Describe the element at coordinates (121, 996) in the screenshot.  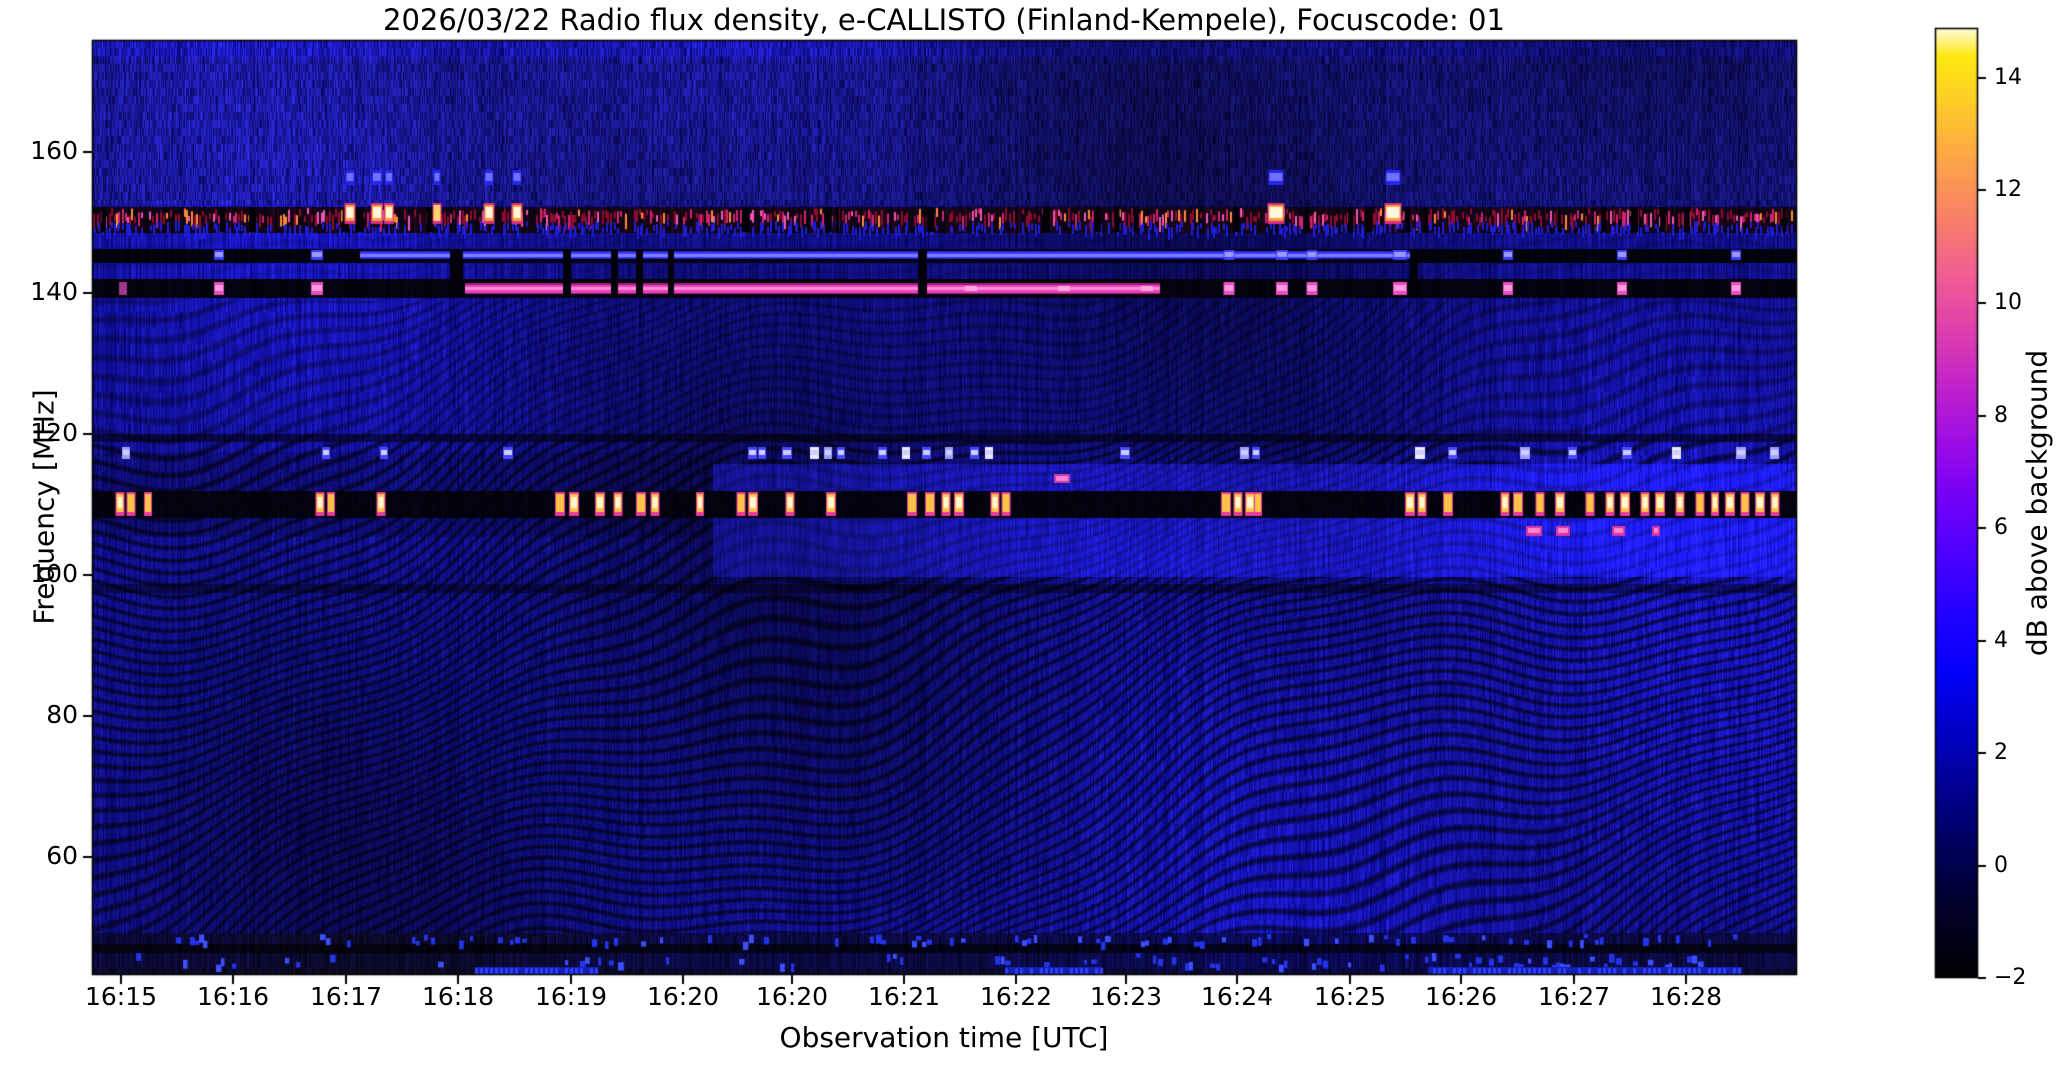
I see `x-tick-label: 16:15` at that location.